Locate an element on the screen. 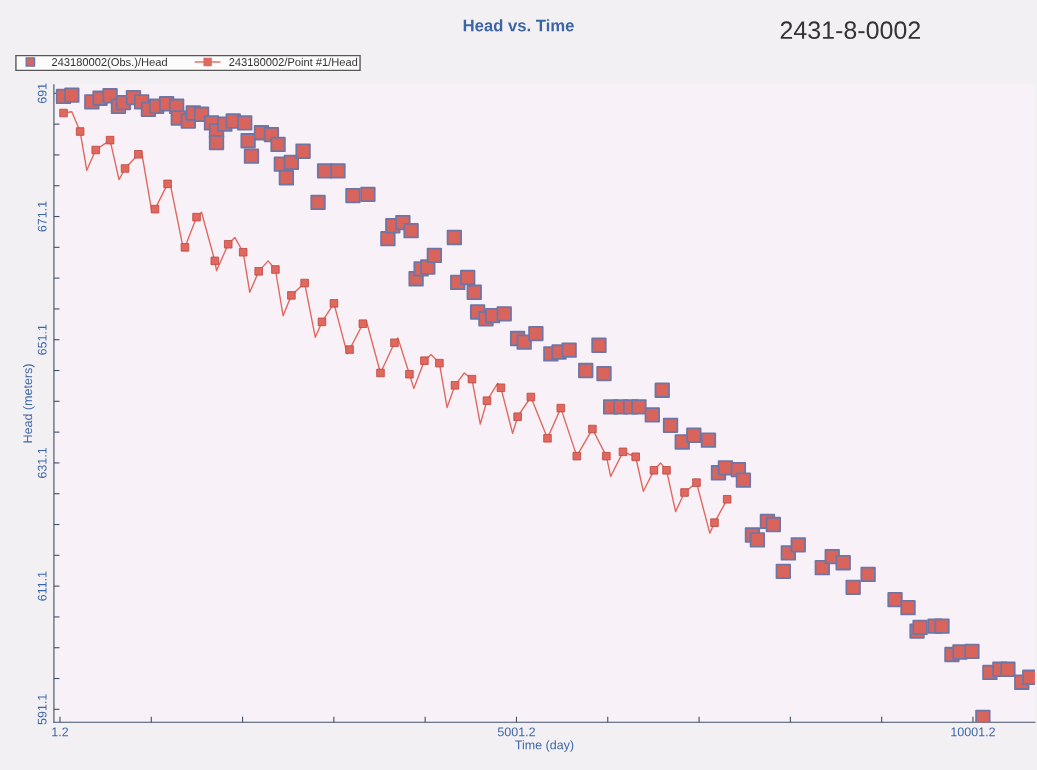 Image resolution: width=1037 pixels, height=770 pixels. chart-title: Head vs. Time is located at coordinates (518, 25).